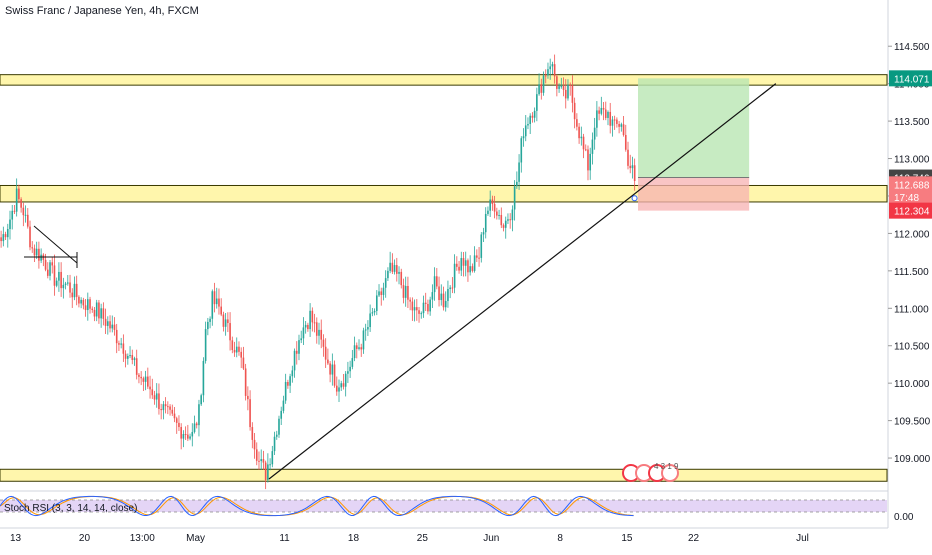  I want to click on price-tick-label: 114.500, so click(912, 47).